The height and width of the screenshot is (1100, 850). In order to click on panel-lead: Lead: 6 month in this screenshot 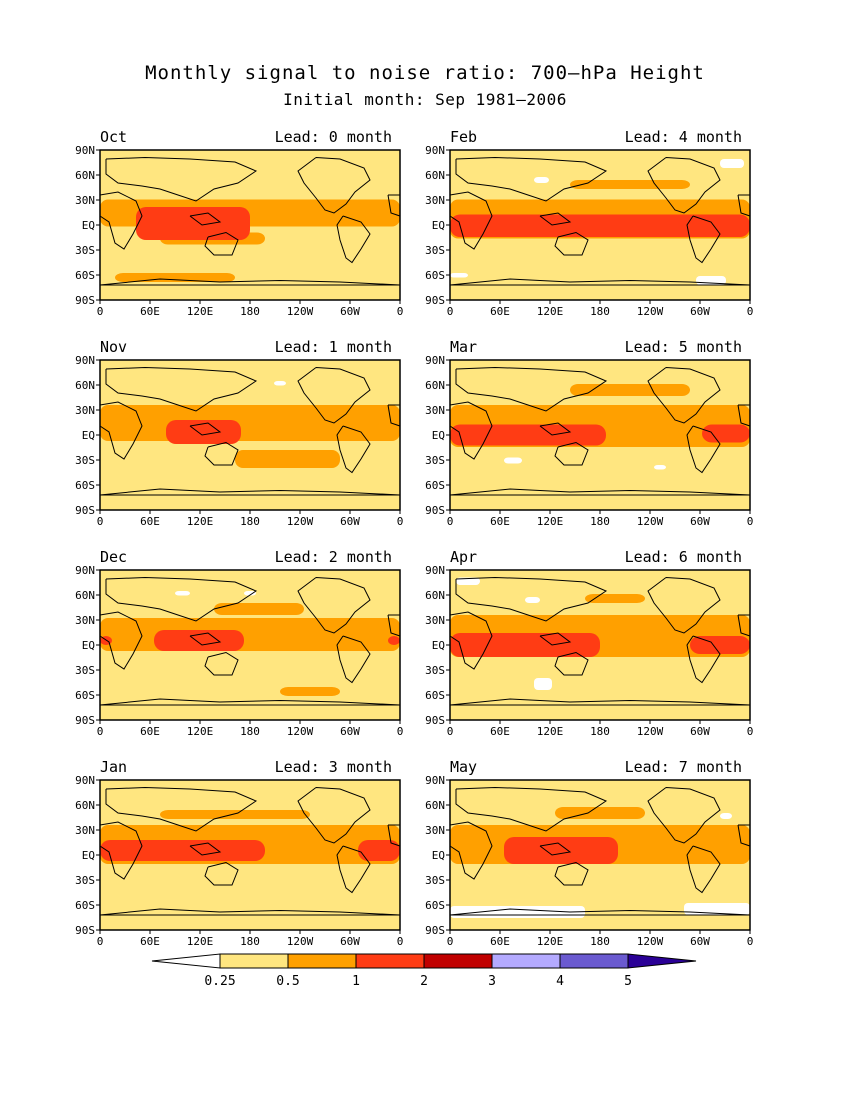, I will do `click(683, 557)`.